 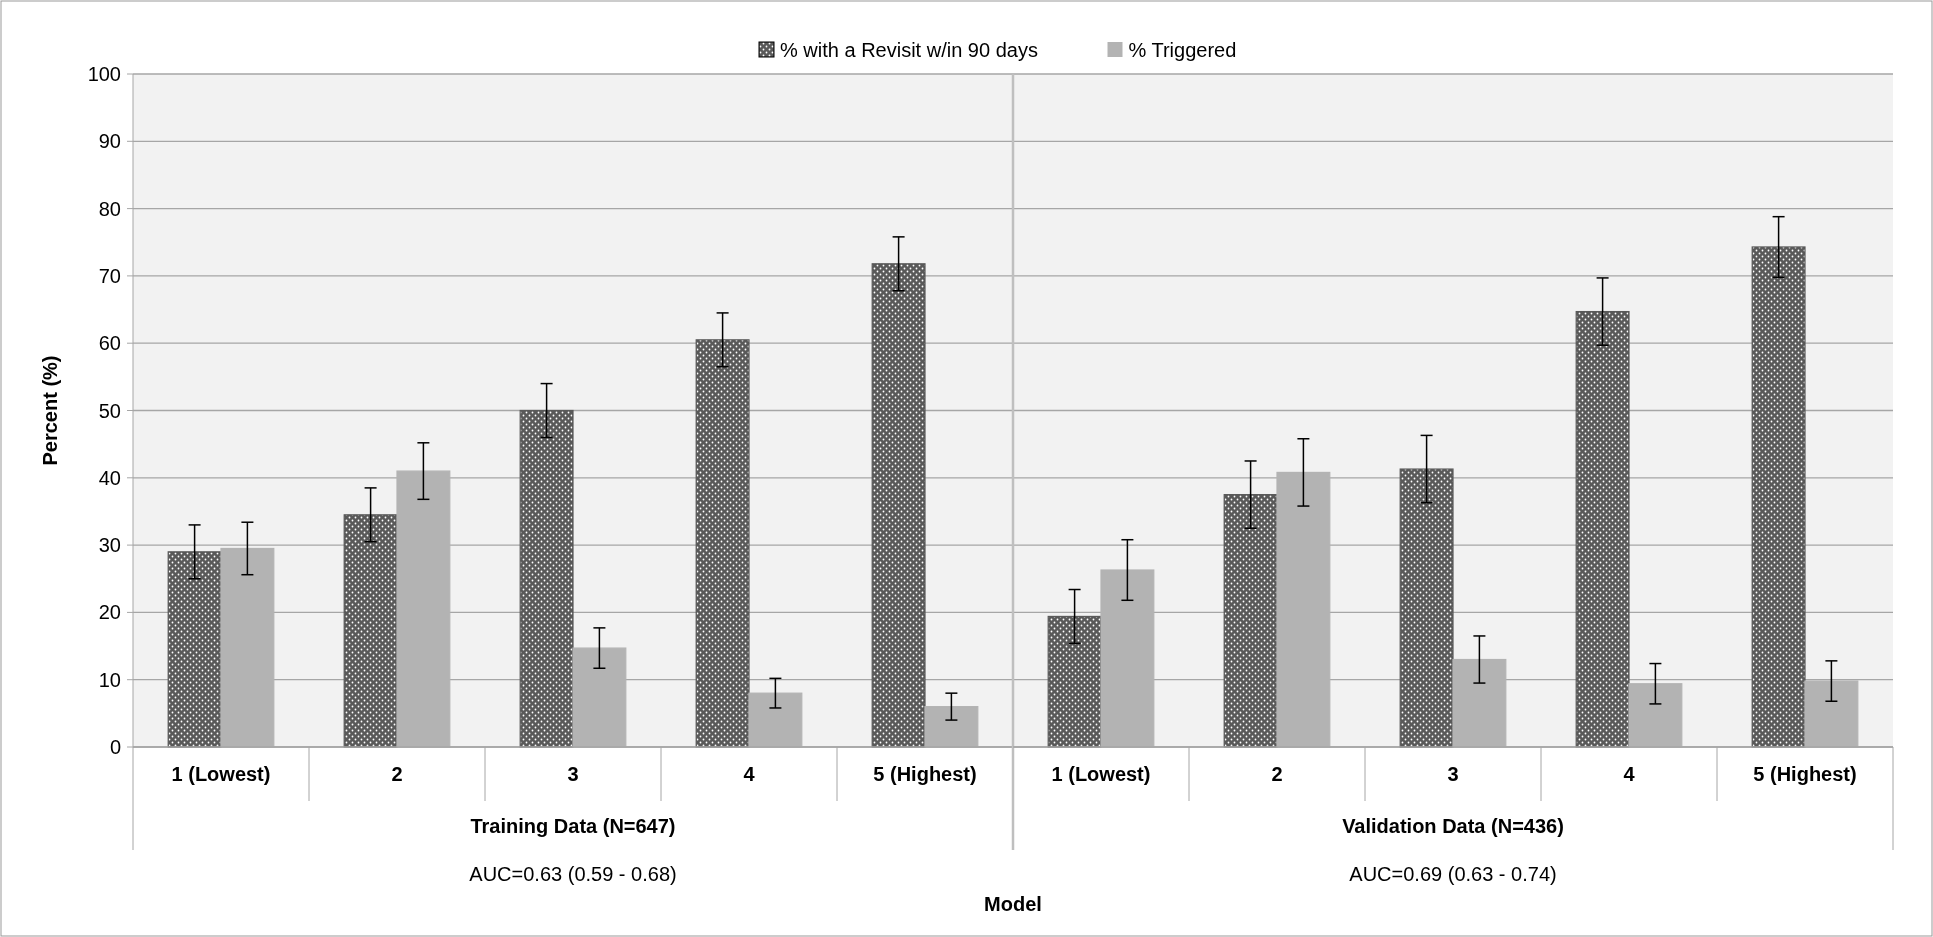 I want to click on y-tick-label: 70, so click(x=109, y=275).